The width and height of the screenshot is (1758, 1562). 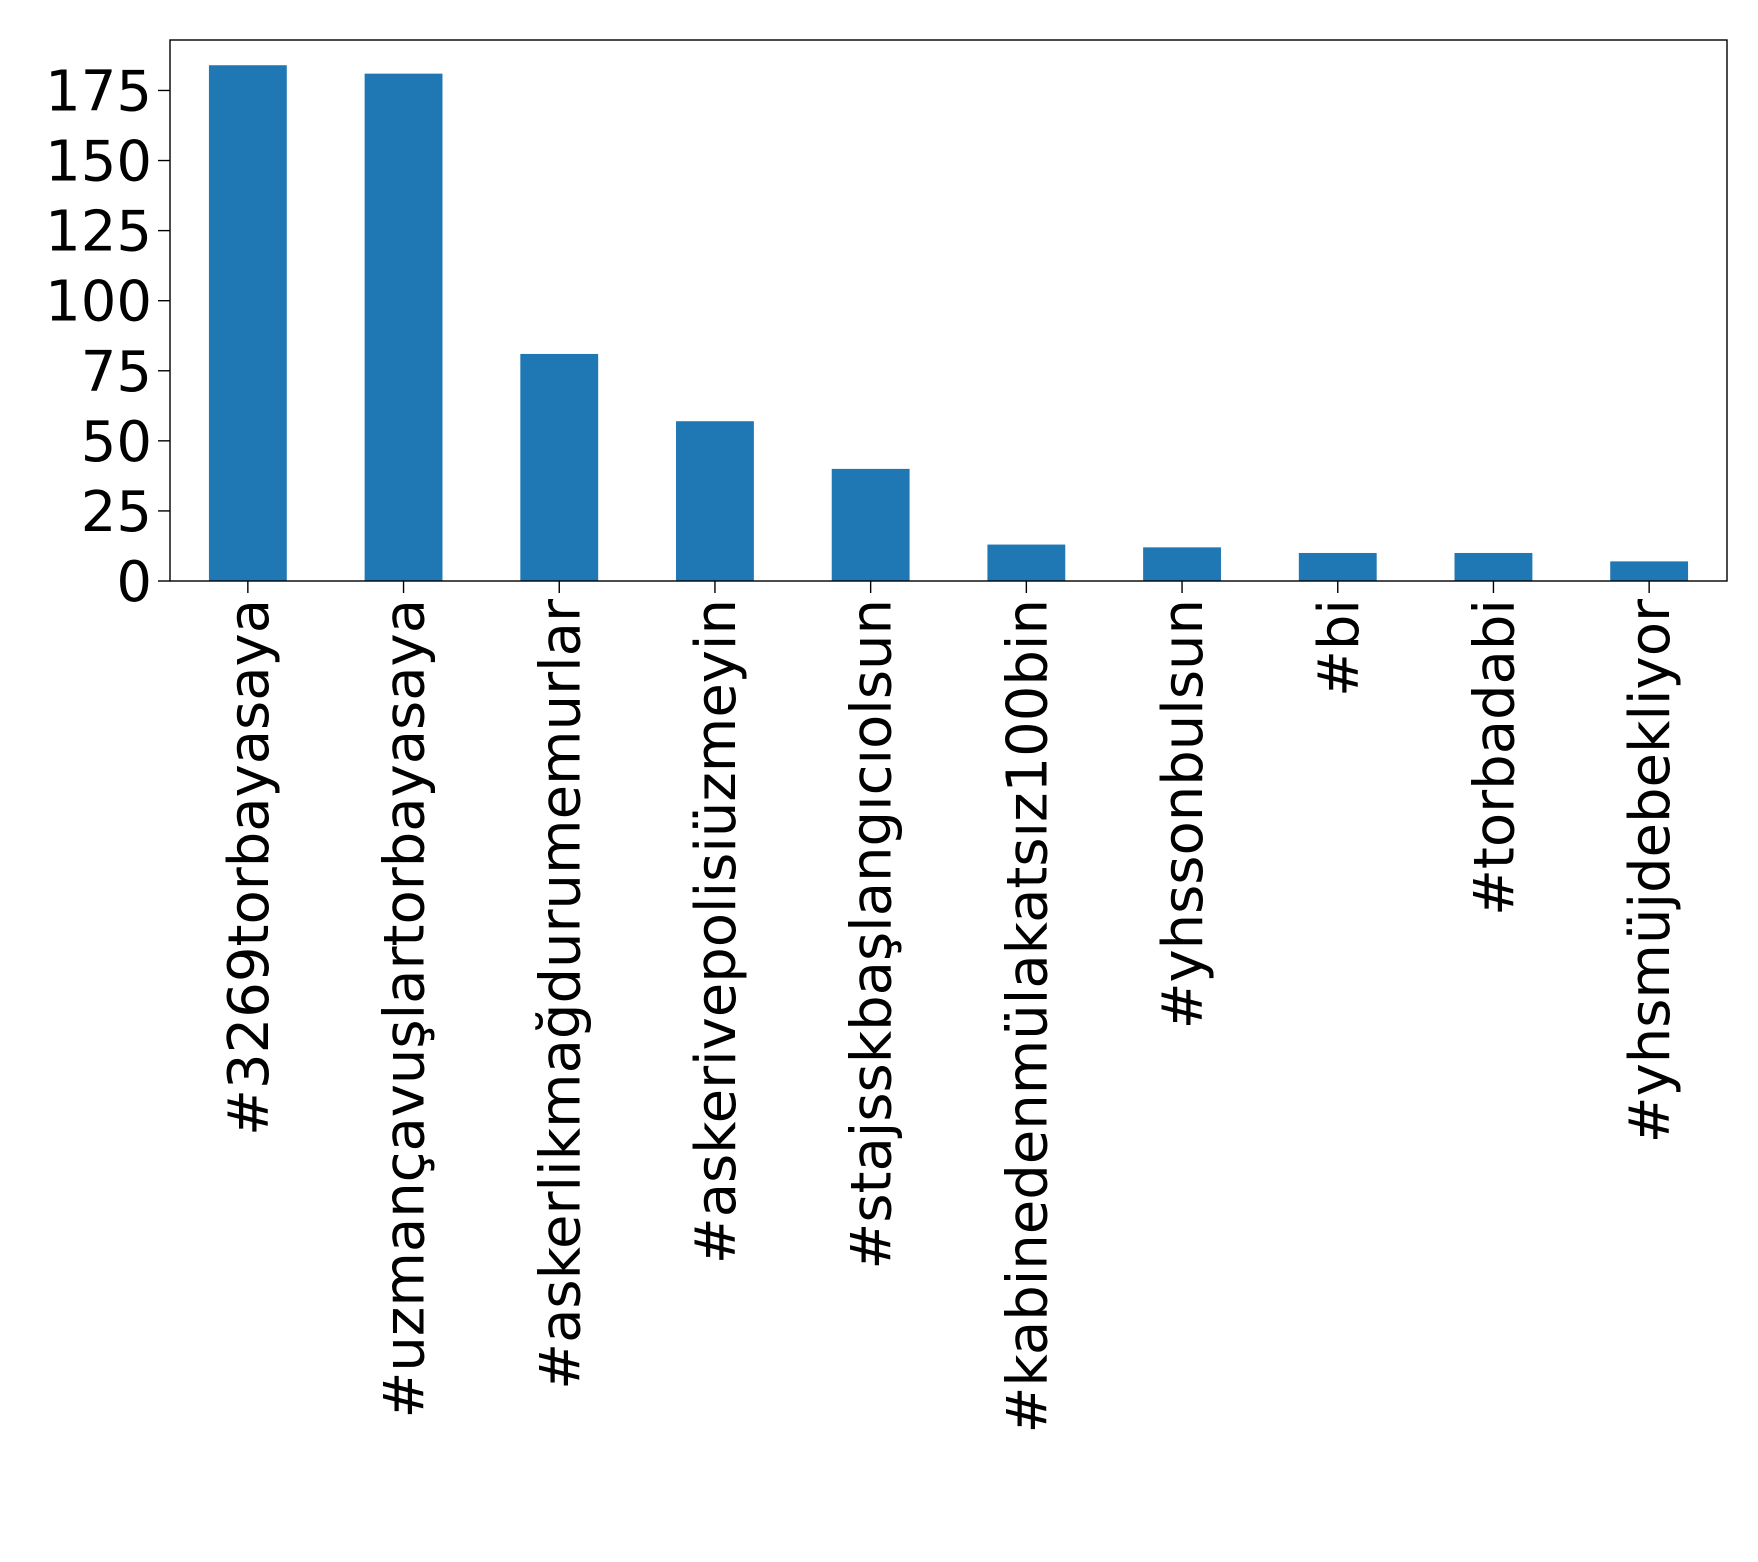 What do you see at coordinates (1183, 814) in the screenshot?
I see `x-tick-label: #yhssonbulsun` at bounding box center [1183, 814].